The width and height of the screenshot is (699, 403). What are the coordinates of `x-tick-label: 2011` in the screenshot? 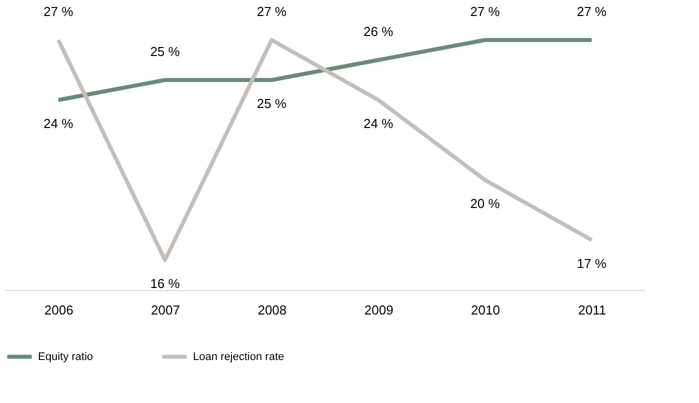 It's located at (592, 310).